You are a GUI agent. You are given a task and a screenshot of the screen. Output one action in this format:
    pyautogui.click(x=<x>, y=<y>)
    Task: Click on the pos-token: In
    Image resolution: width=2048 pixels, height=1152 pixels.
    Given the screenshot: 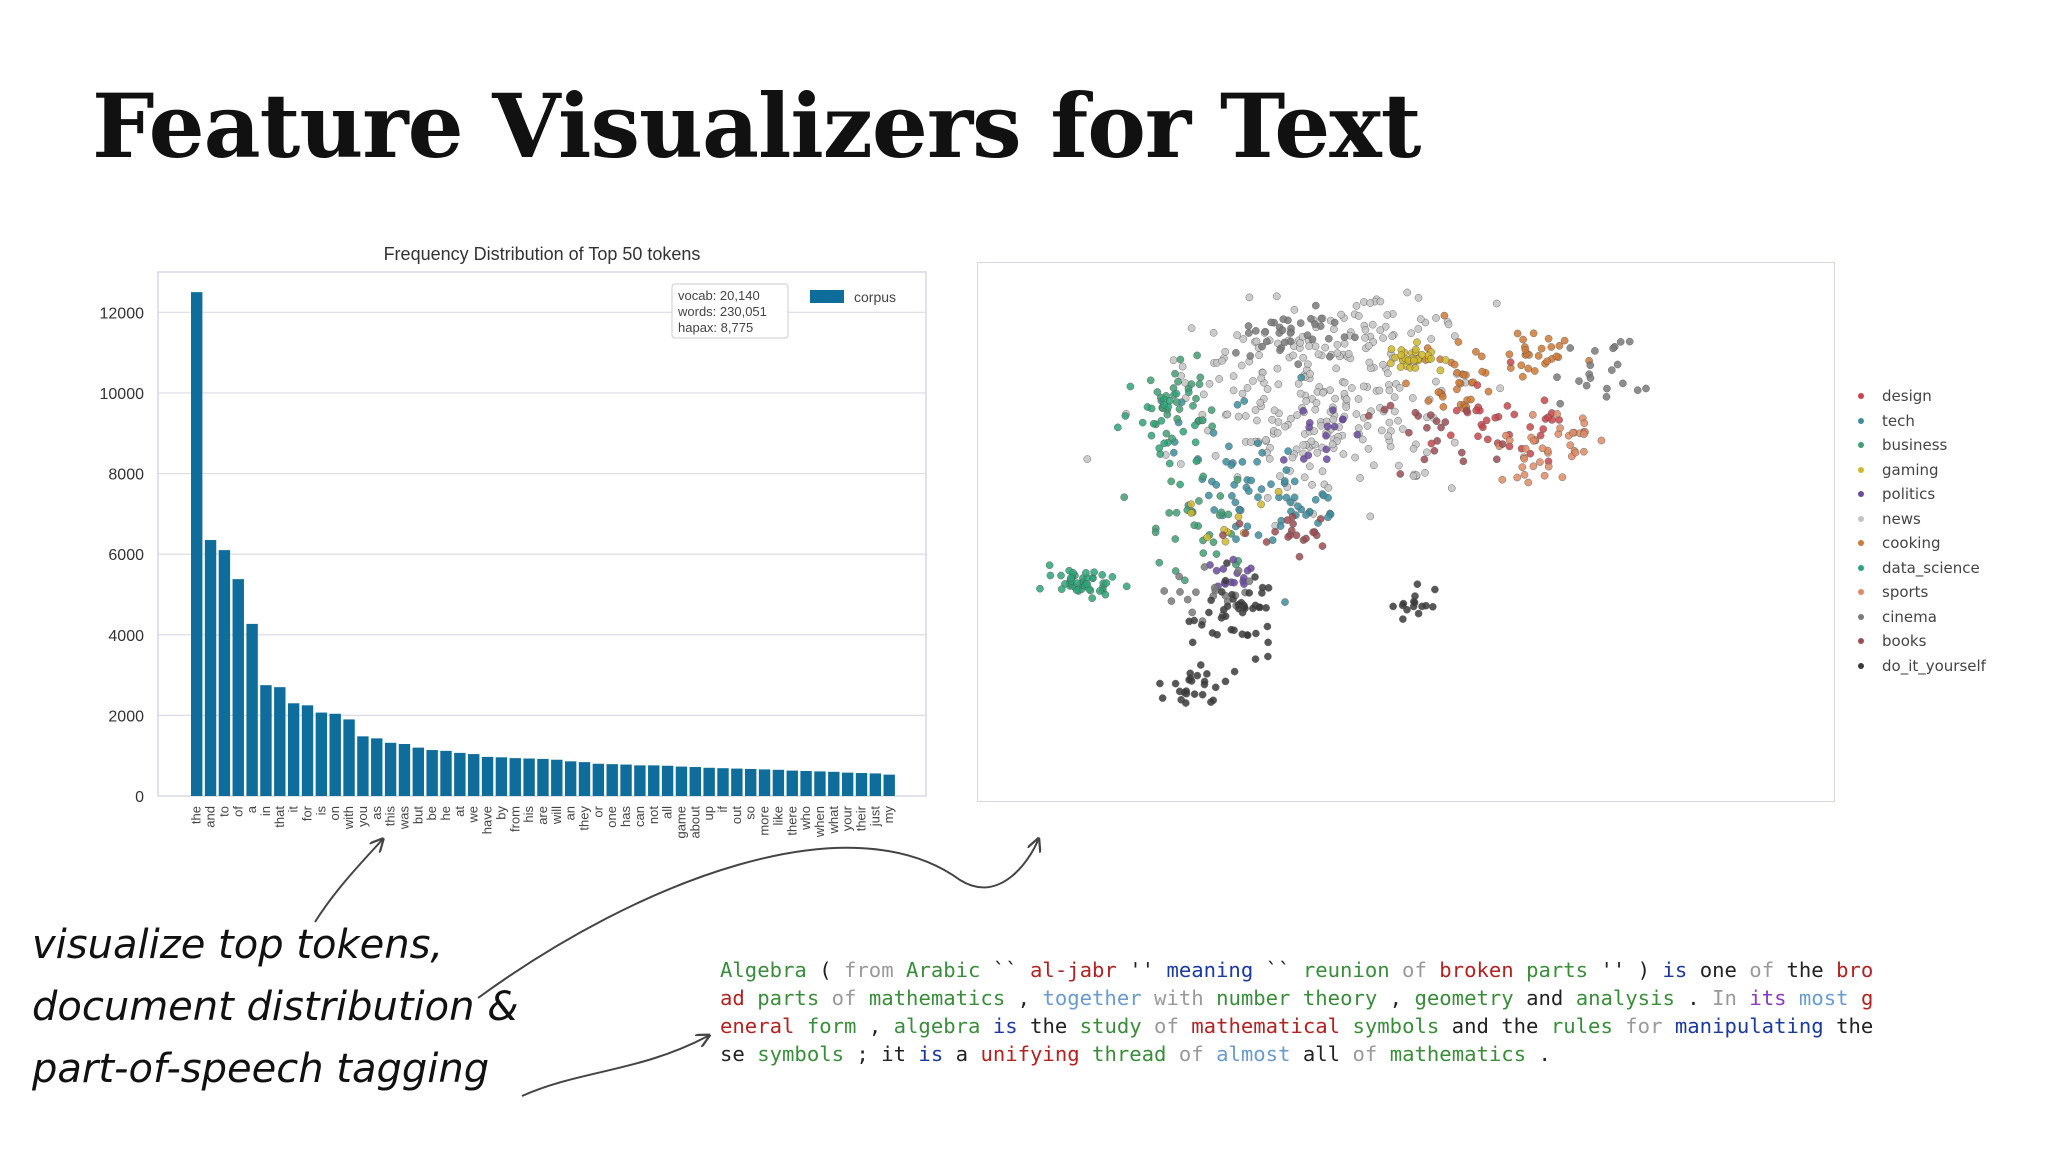 What is the action you would take?
    pyautogui.click(x=1724, y=998)
    